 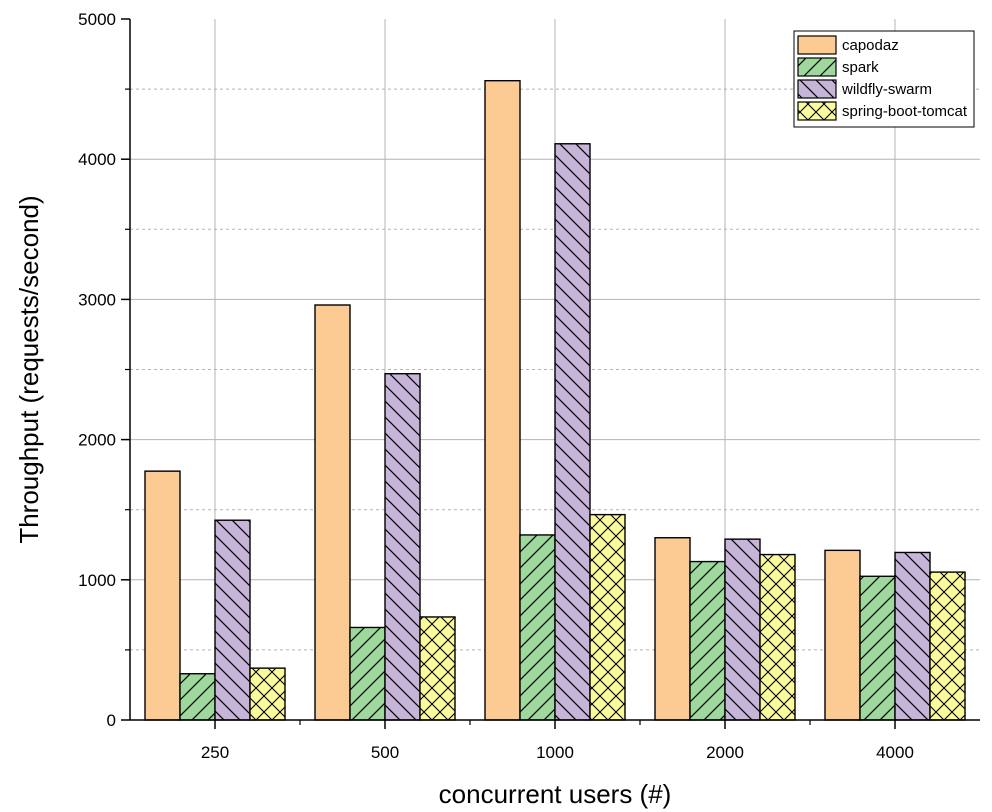 I want to click on legend-swatch-pattern-spring-boot-tomcat, so click(x=817, y=111).